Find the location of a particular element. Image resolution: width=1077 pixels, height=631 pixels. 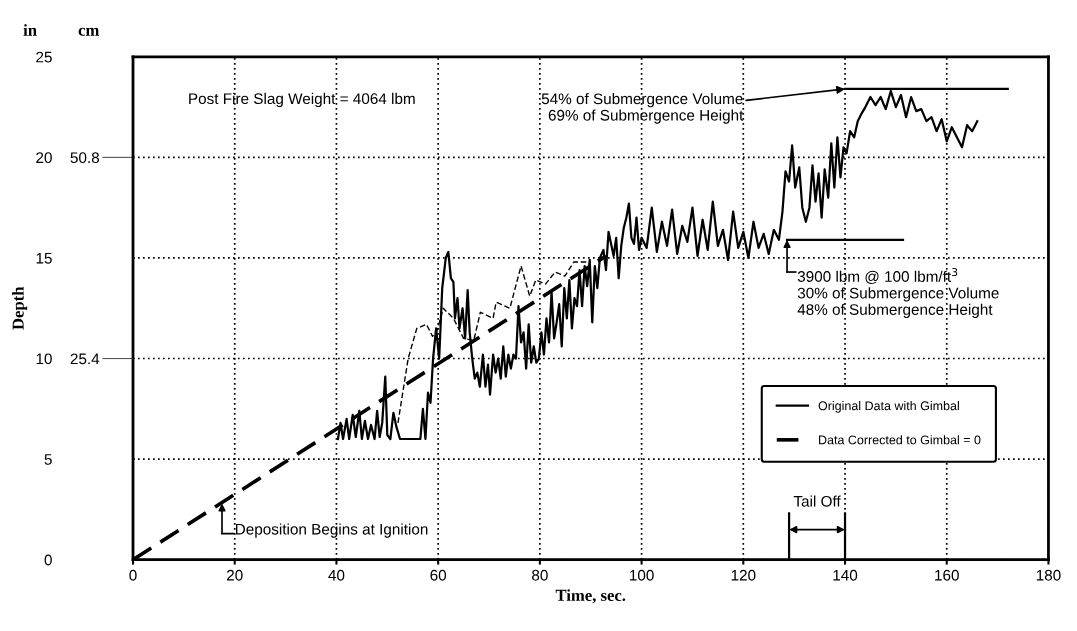

annotation: Tail Off is located at coordinates (817, 501).